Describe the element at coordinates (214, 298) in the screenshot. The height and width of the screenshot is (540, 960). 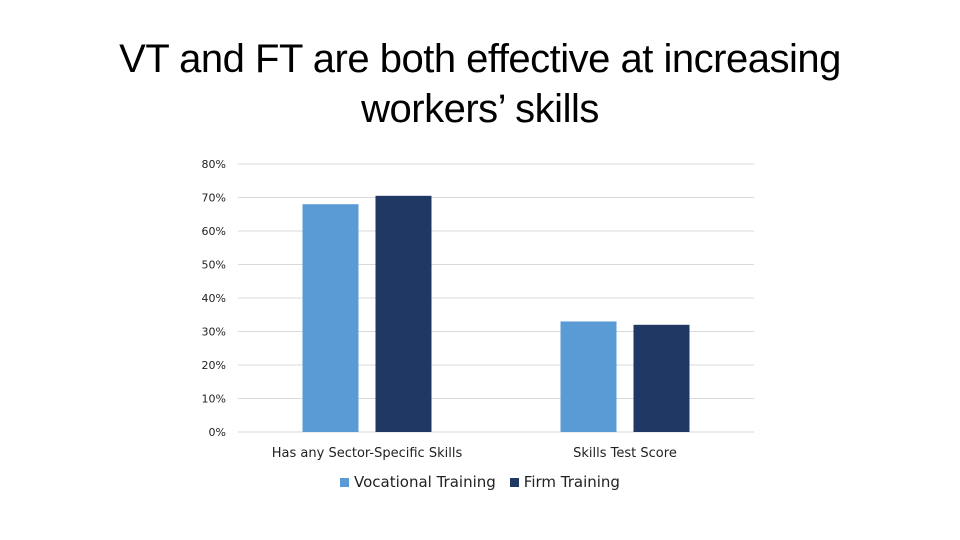
I see `y-tick-label: 40%` at that location.